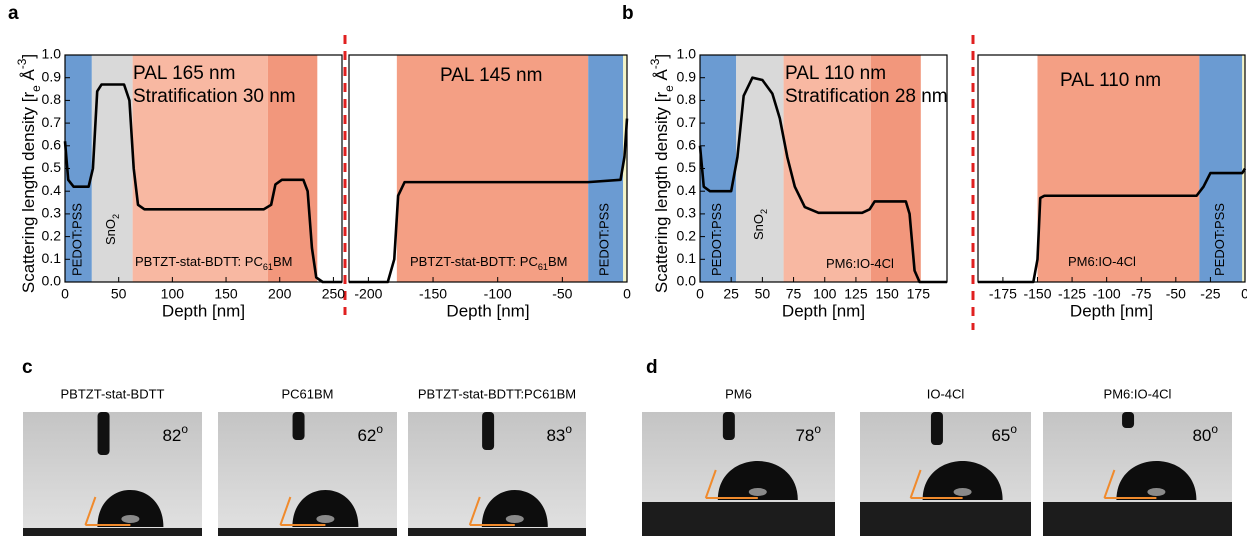  I want to click on text-part: 2, so click(117, 216).